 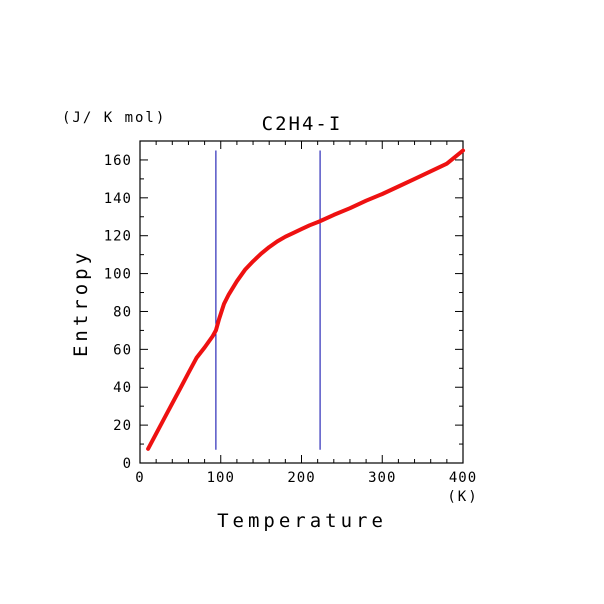 What do you see at coordinates (114, 118) in the screenshot?
I see `y-unit-label: (J/ K mol)` at bounding box center [114, 118].